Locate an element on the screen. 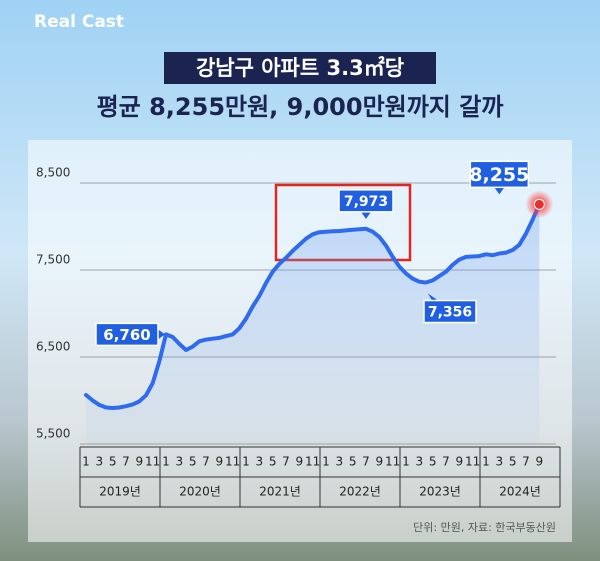  data-label: 8,255 is located at coordinates (499, 175).